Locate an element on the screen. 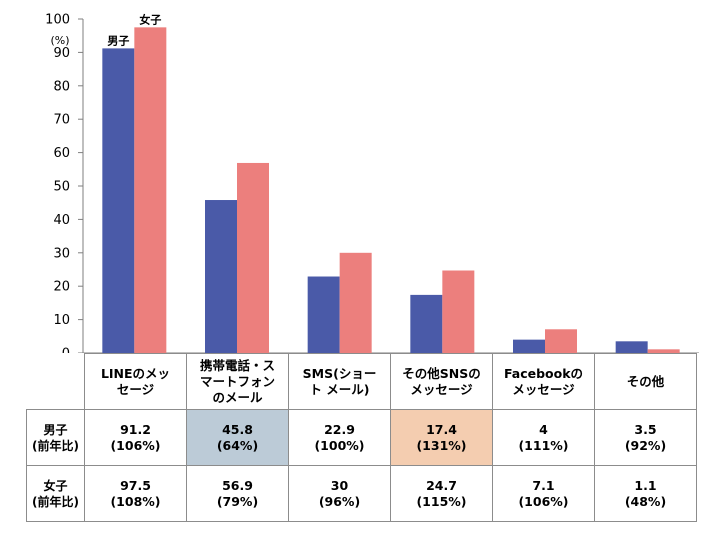 Image resolution: width=703 pixels, height=533 pixels. girls-row-header: 女子 (前年比) is located at coordinates (55, 493).